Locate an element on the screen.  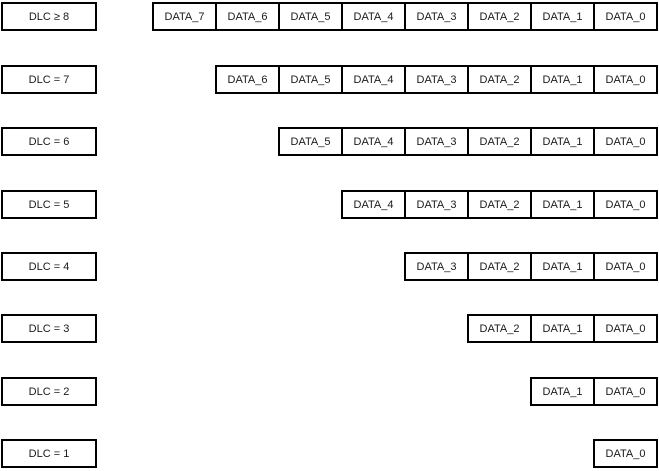
data-byte-cell: DATA_7 is located at coordinates (184, 16).